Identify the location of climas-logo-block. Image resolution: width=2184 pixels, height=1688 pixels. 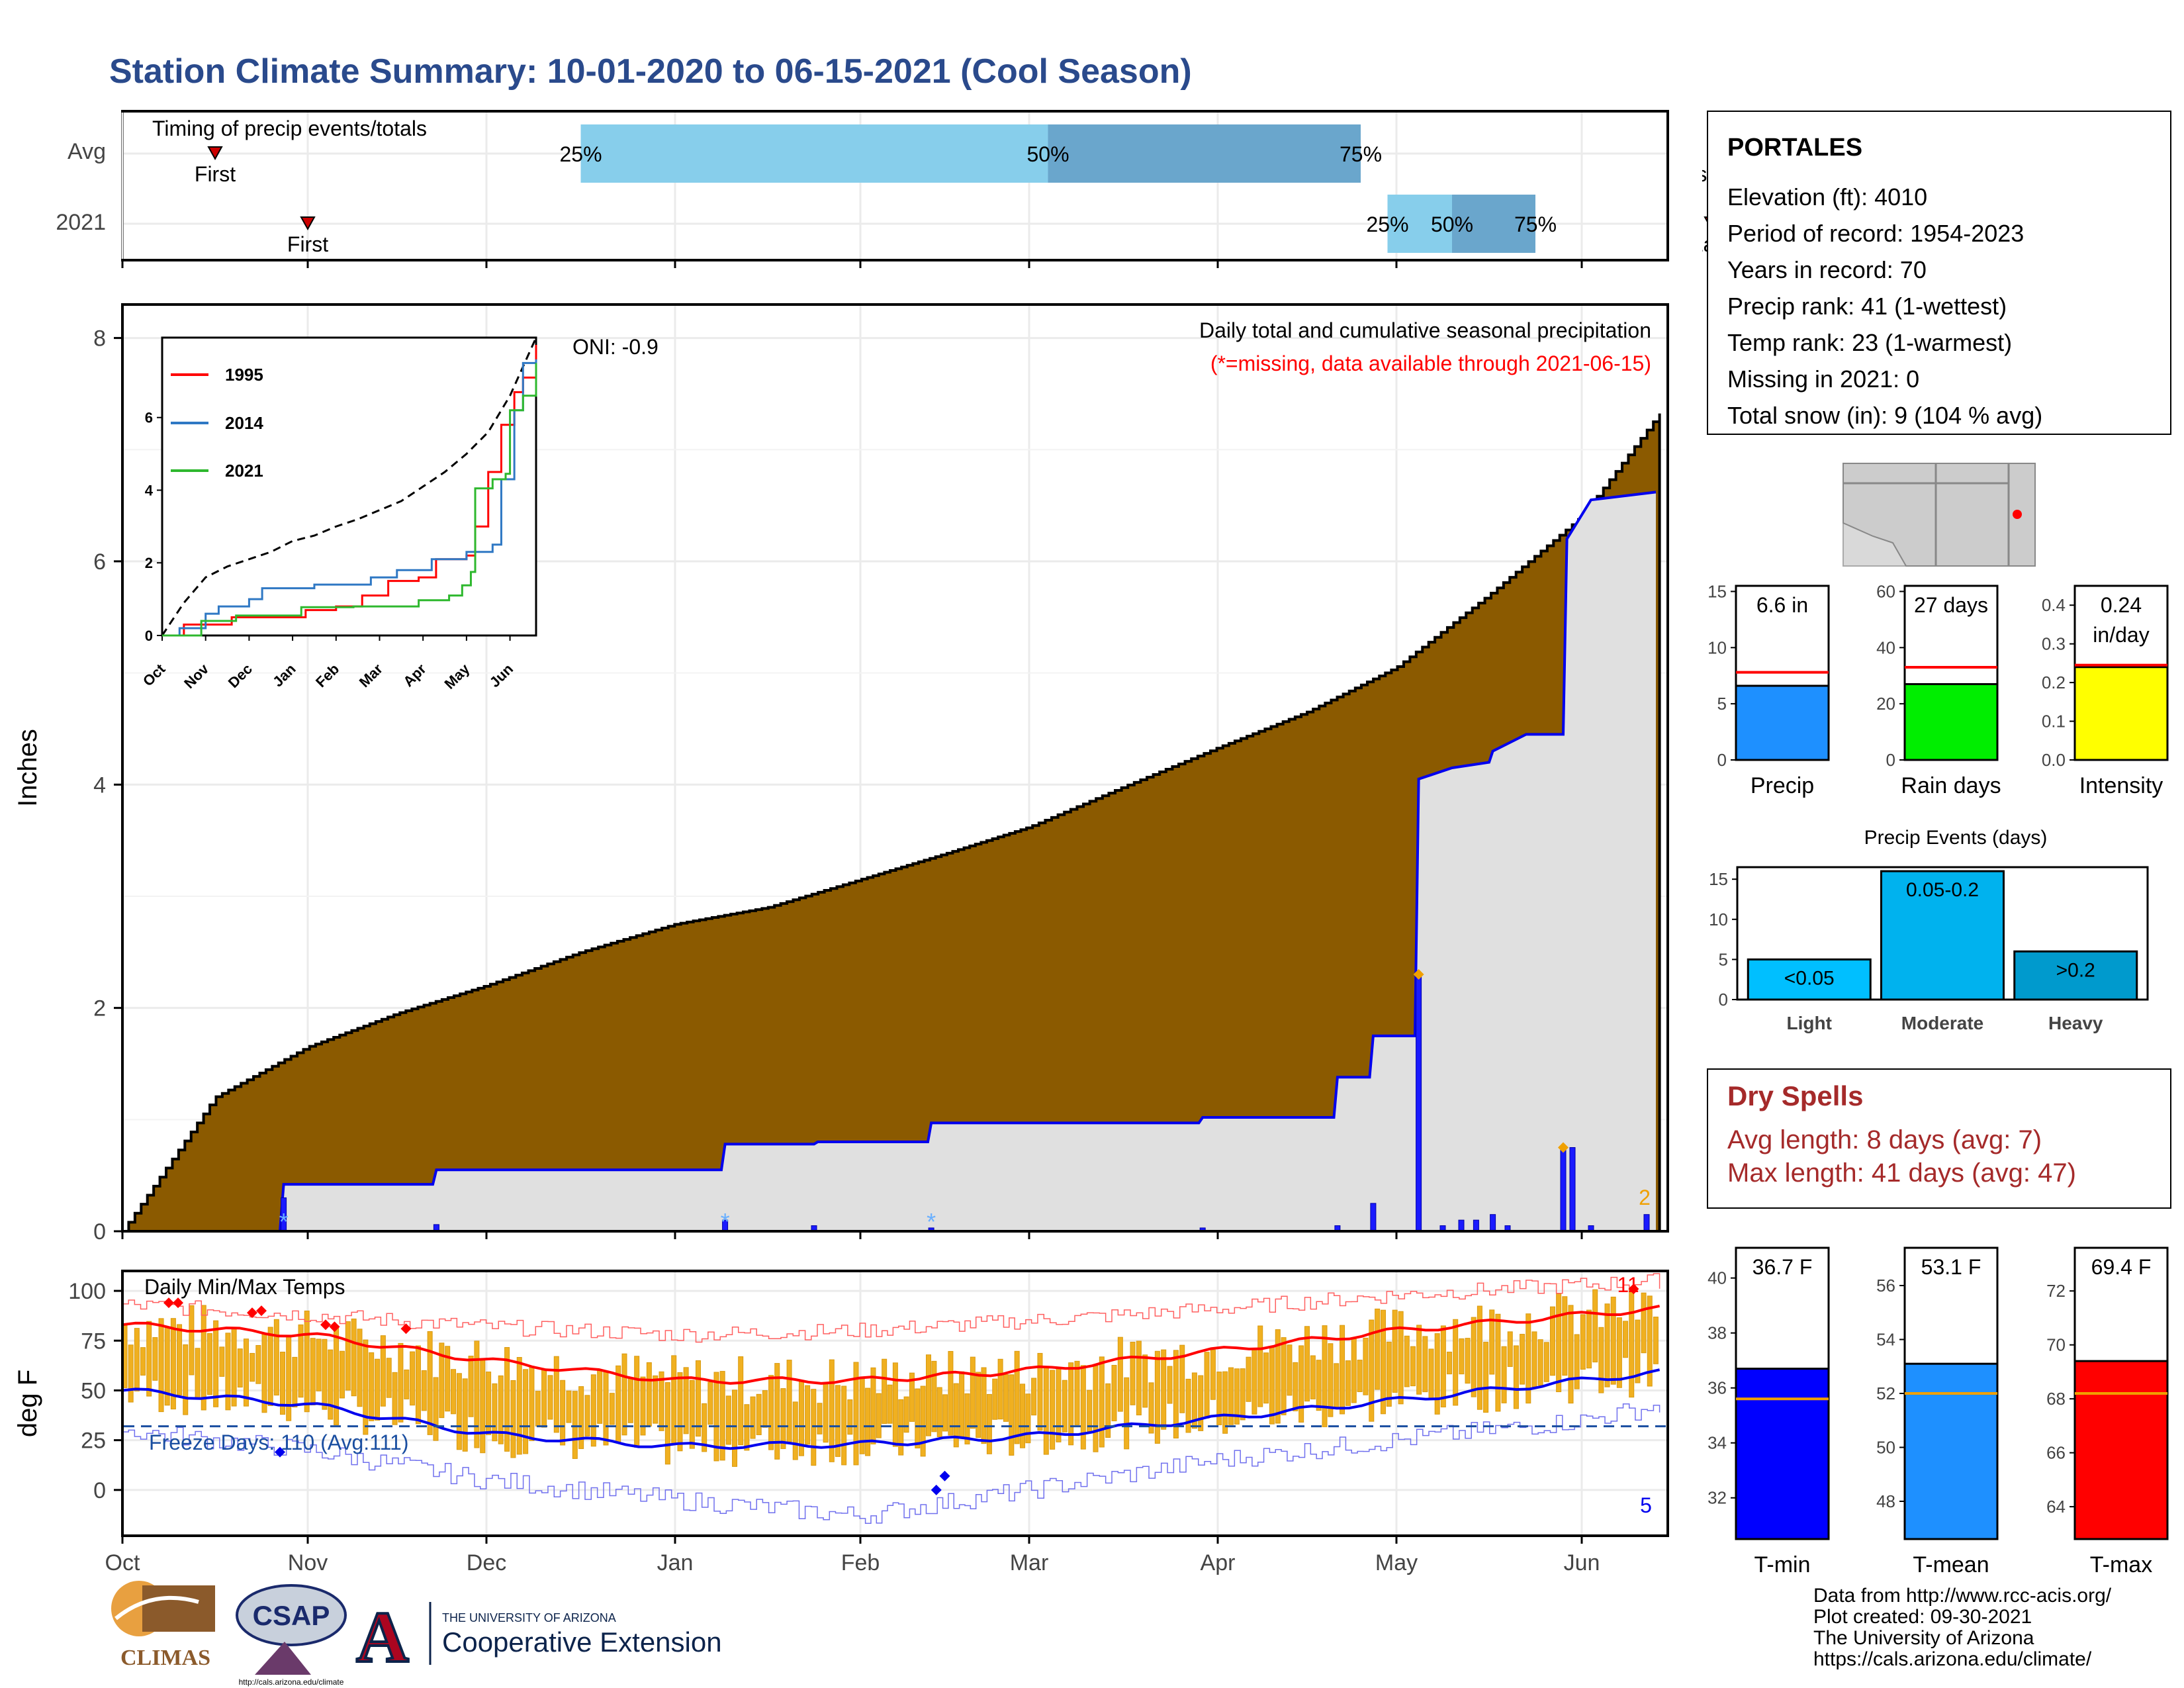
(178, 1608).